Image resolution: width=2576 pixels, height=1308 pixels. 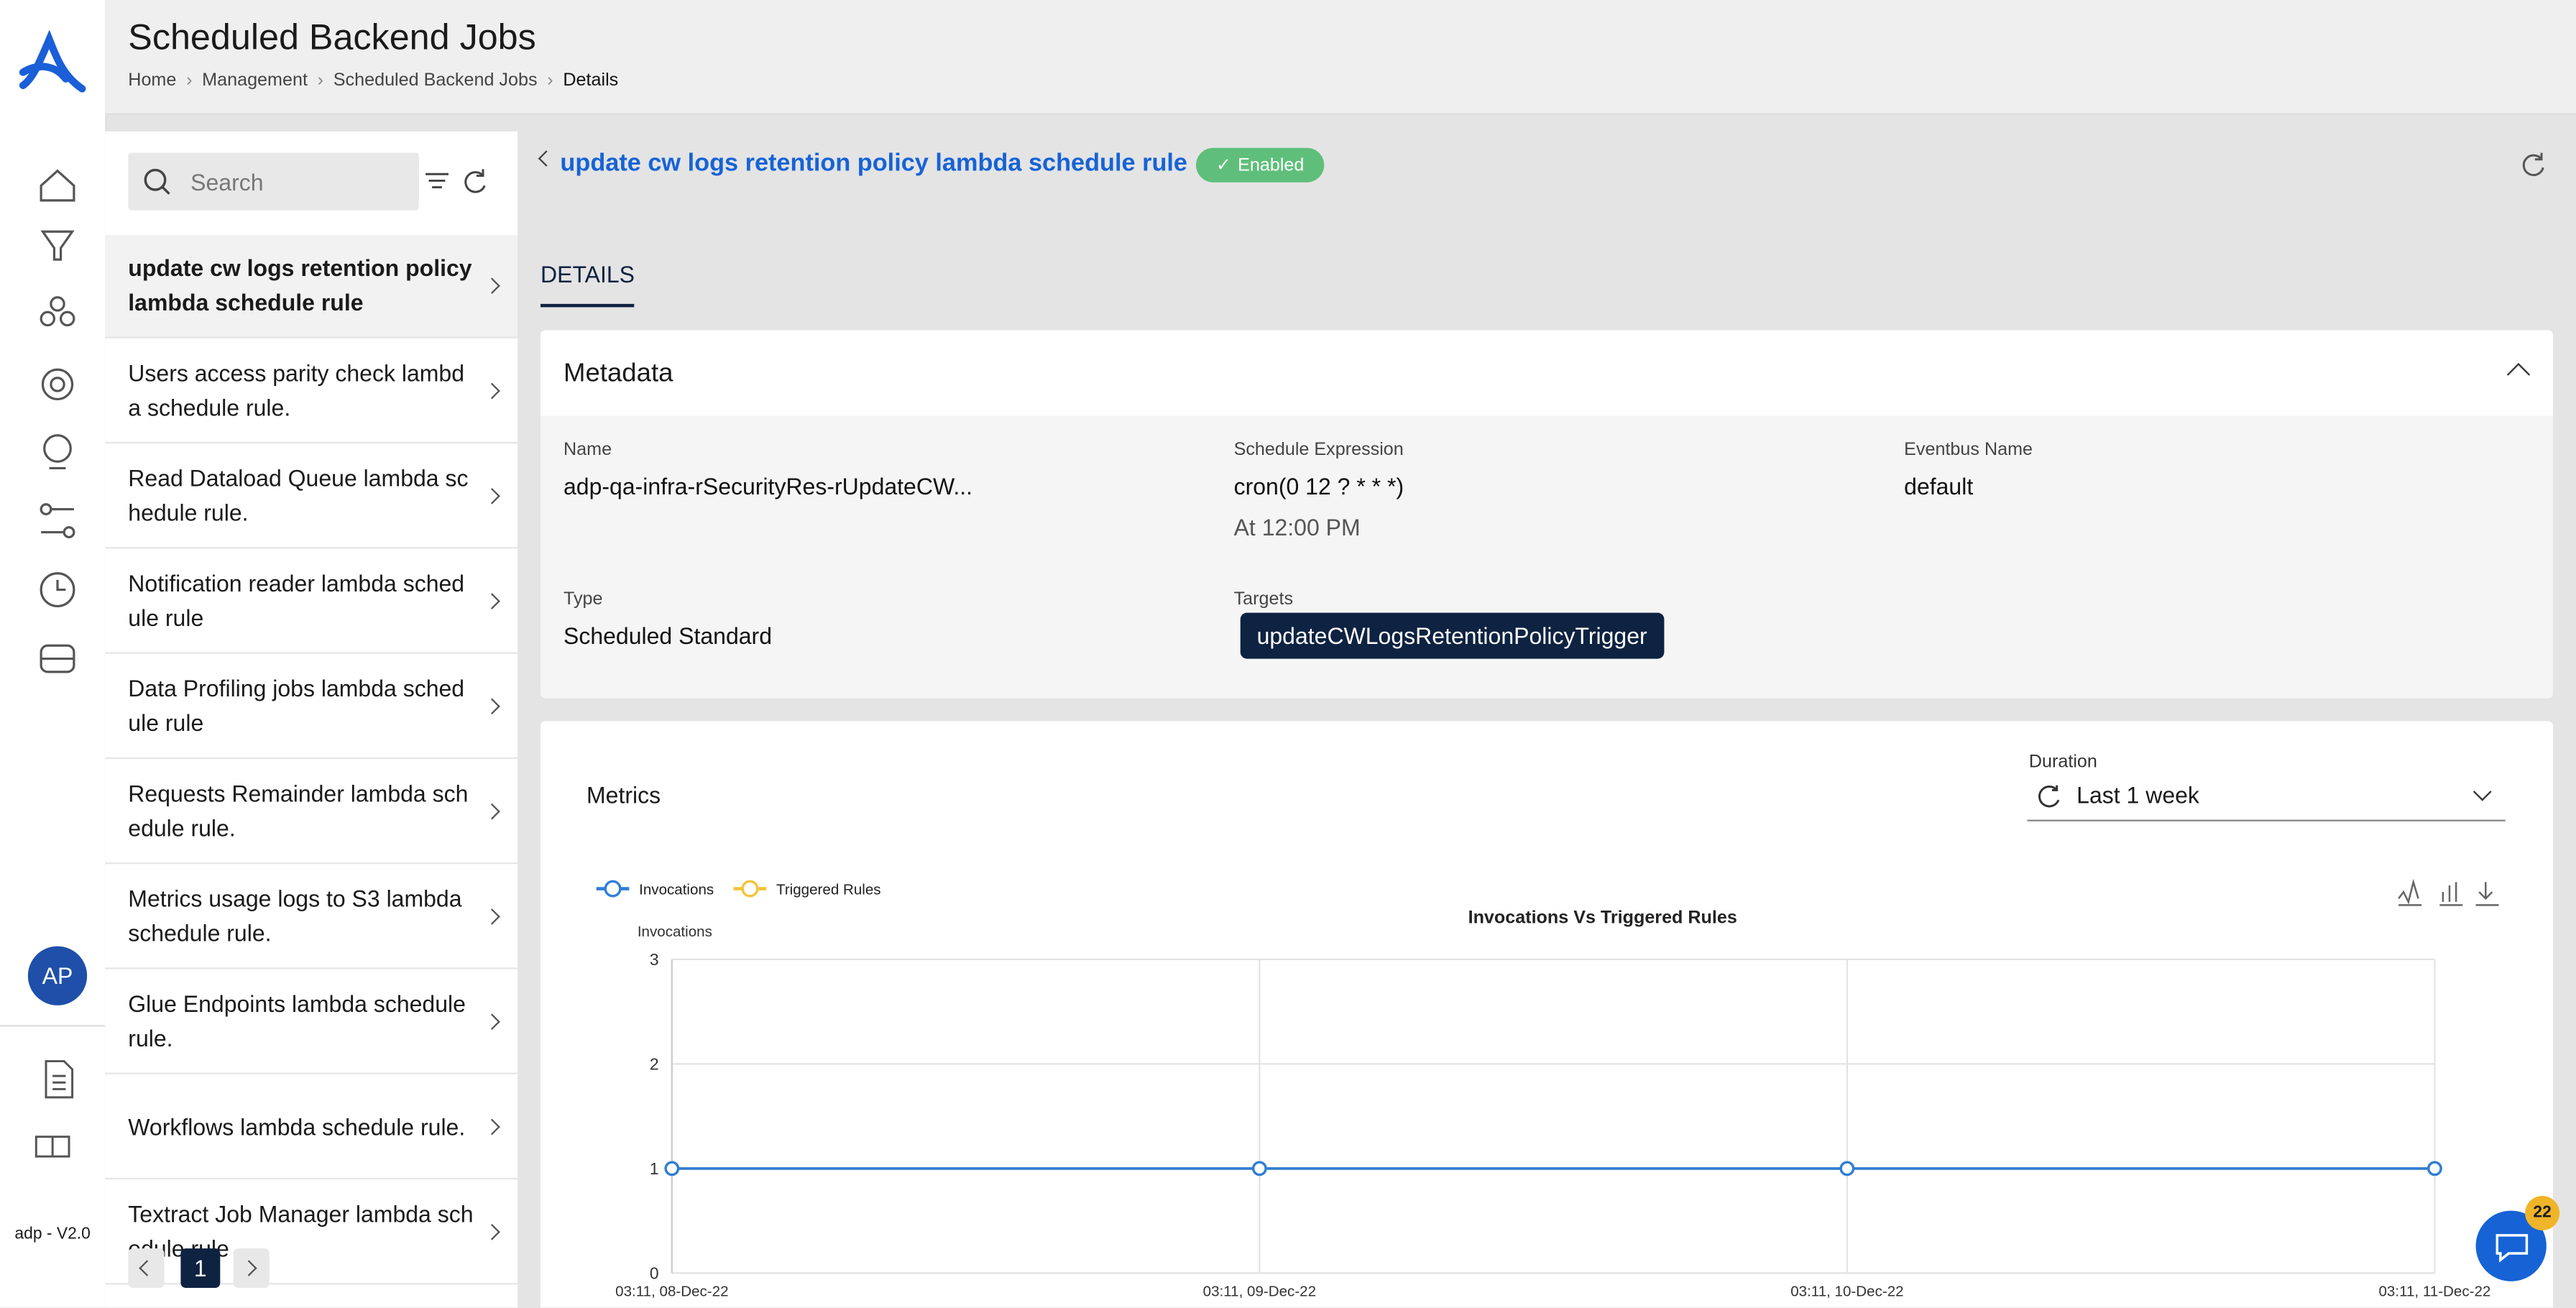 What do you see at coordinates (2062, 762) in the screenshot?
I see `duration-label: Duration` at bounding box center [2062, 762].